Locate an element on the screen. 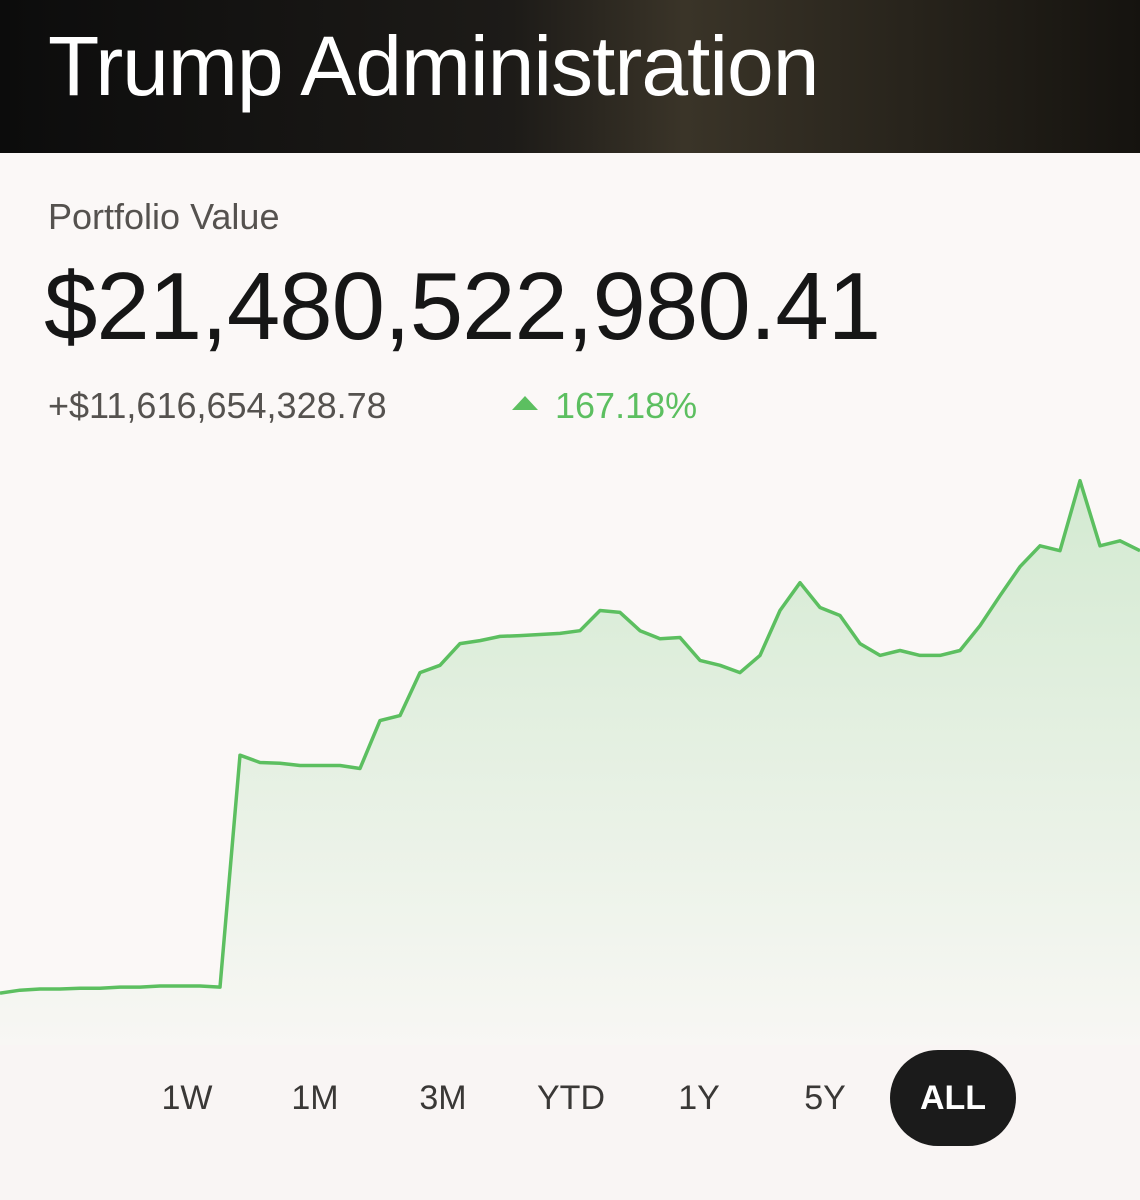 This screenshot has width=1140, height=1200. header: Trump Administration is located at coordinates (570, 76).